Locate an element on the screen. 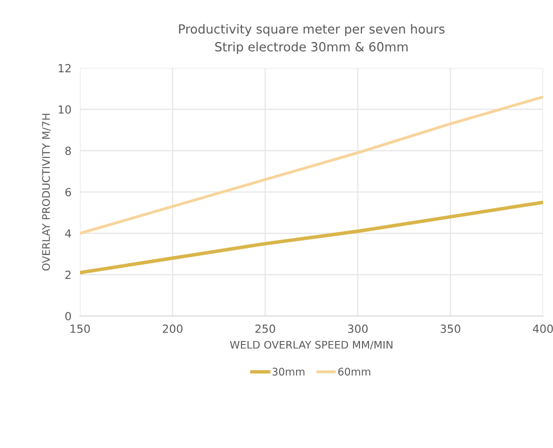 Image resolution: width=553 pixels, height=448 pixels. x-tick-label: 200 is located at coordinates (172, 328).